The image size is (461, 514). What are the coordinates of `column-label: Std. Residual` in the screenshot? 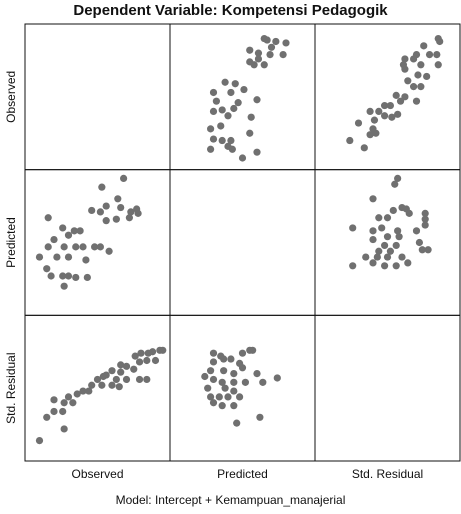 It's located at (387, 474).